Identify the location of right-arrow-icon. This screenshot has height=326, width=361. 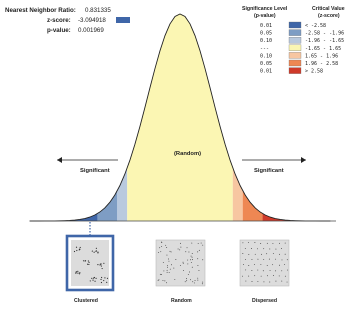
(303, 160).